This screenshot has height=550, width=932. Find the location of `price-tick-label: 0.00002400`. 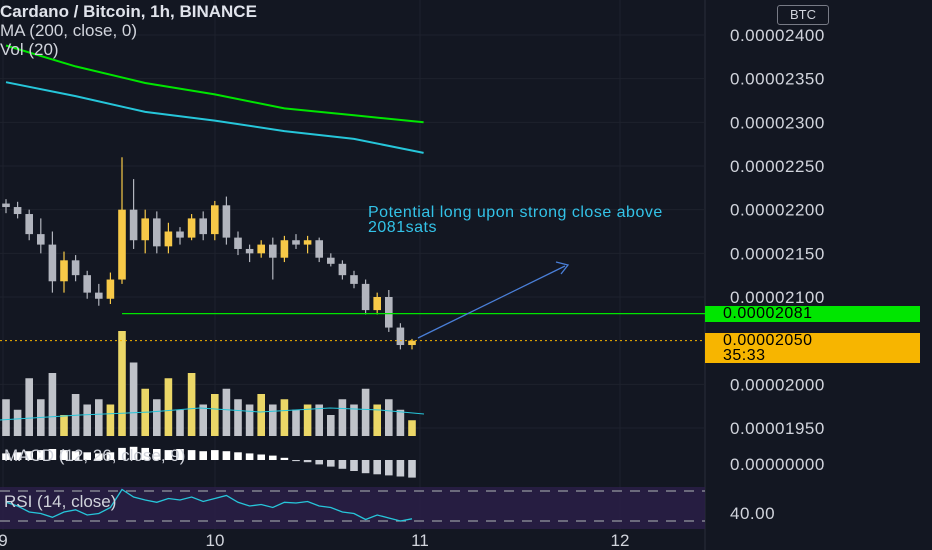

price-tick-label: 0.00002400 is located at coordinates (777, 35).